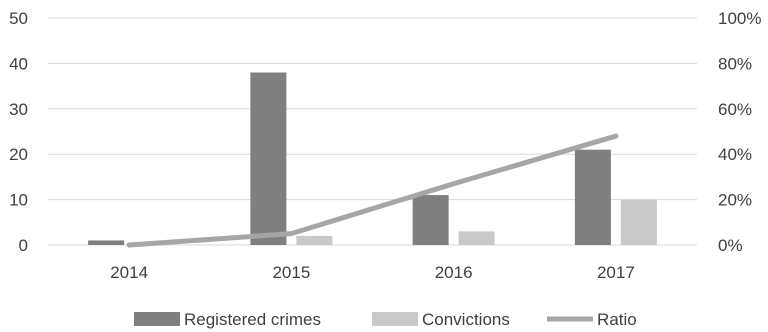 Image resolution: width=768 pixels, height=332 pixels. What do you see at coordinates (395, 319) in the screenshot?
I see `legend-swatch-convictions` at bounding box center [395, 319].